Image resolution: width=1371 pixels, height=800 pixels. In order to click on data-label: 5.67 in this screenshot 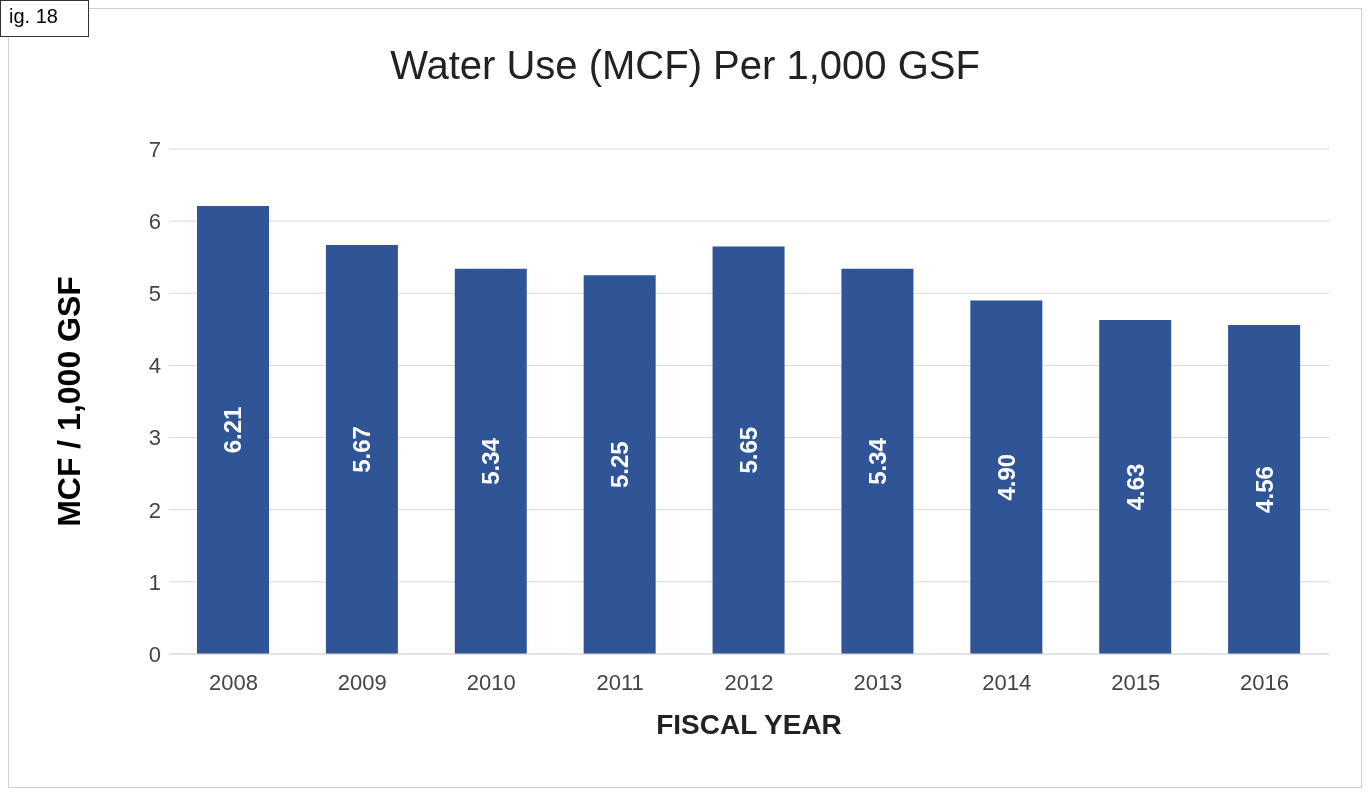, I will do `click(362, 449)`.